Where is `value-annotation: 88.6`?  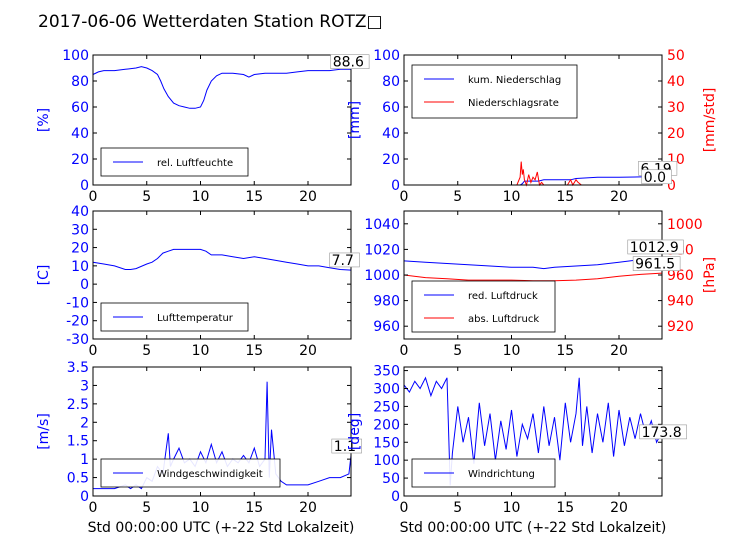 value-annotation: 88.6 is located at coordinates (348, 63).